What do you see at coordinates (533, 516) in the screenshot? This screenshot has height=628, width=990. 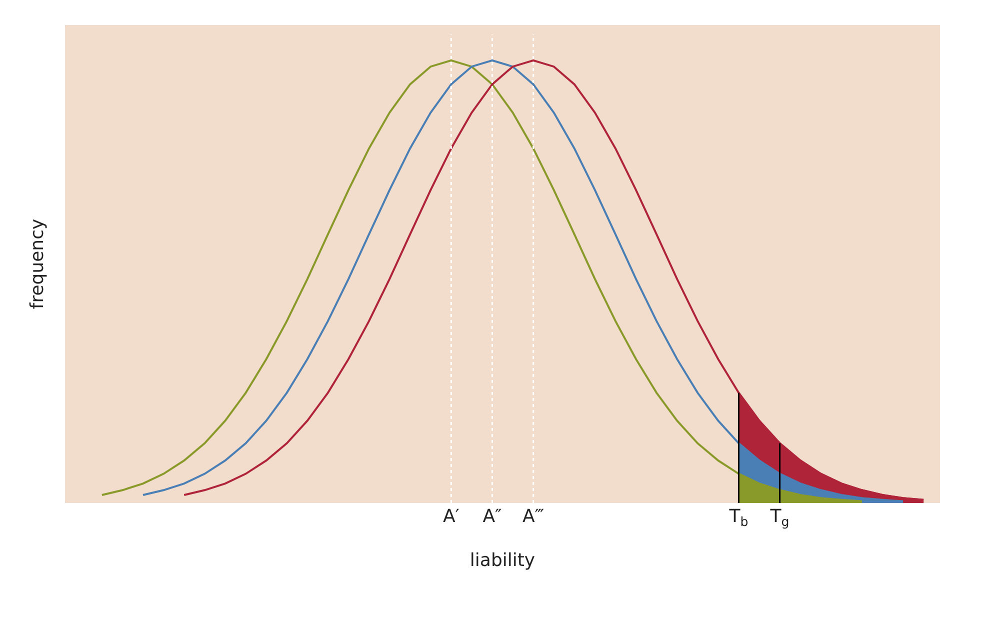 I see `x-tick-label: A‴` at bounding box center [533, 516].